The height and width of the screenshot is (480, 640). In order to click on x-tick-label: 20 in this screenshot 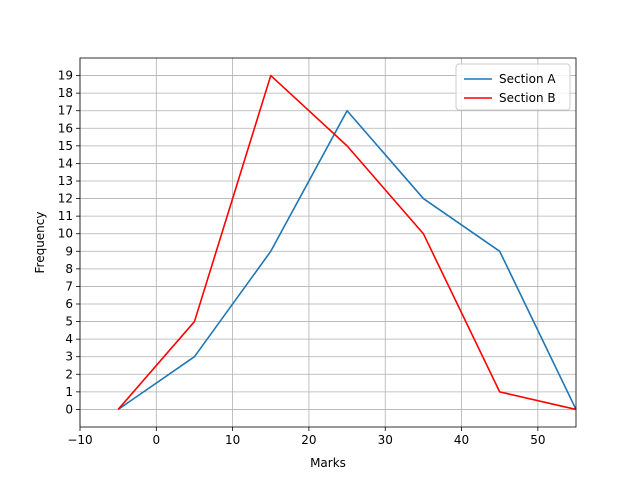, I will do `click(308, 440)`.